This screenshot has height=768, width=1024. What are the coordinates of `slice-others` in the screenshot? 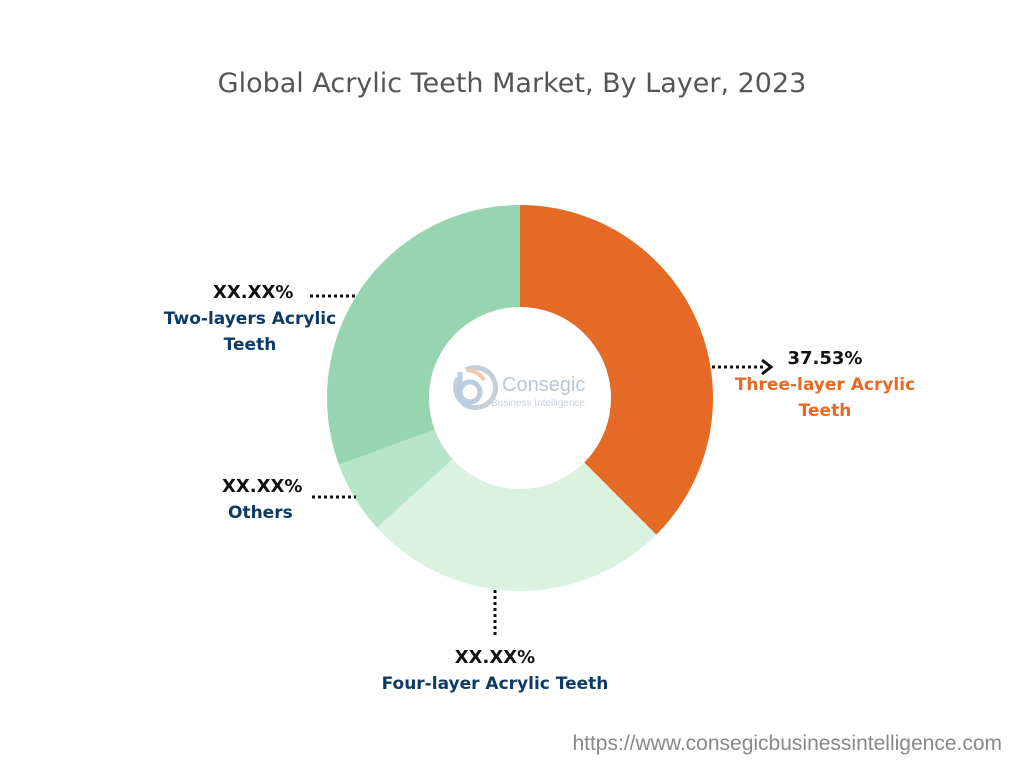 It's located at (395, 478).